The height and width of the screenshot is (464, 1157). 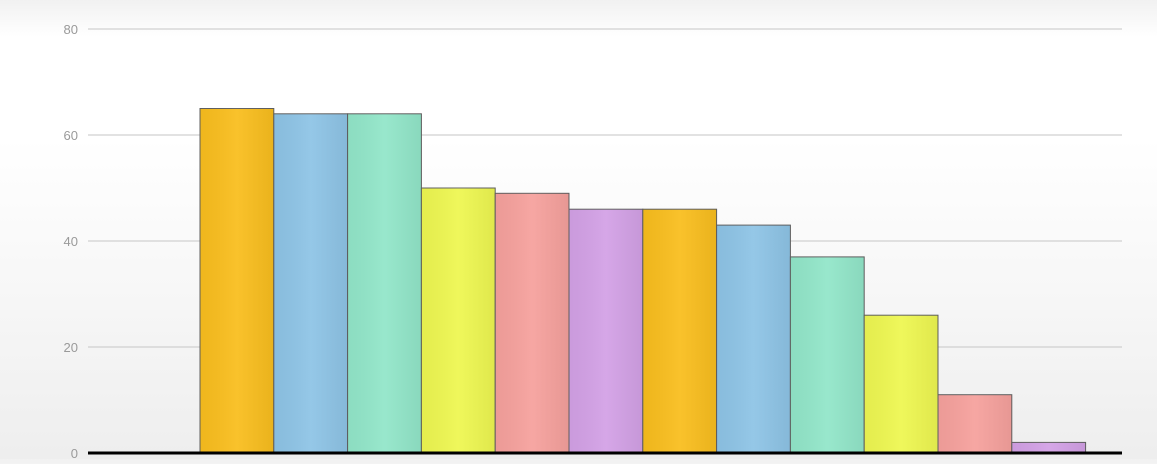 I want to click on y-tick-label: 60, so click(x=71, y=135).